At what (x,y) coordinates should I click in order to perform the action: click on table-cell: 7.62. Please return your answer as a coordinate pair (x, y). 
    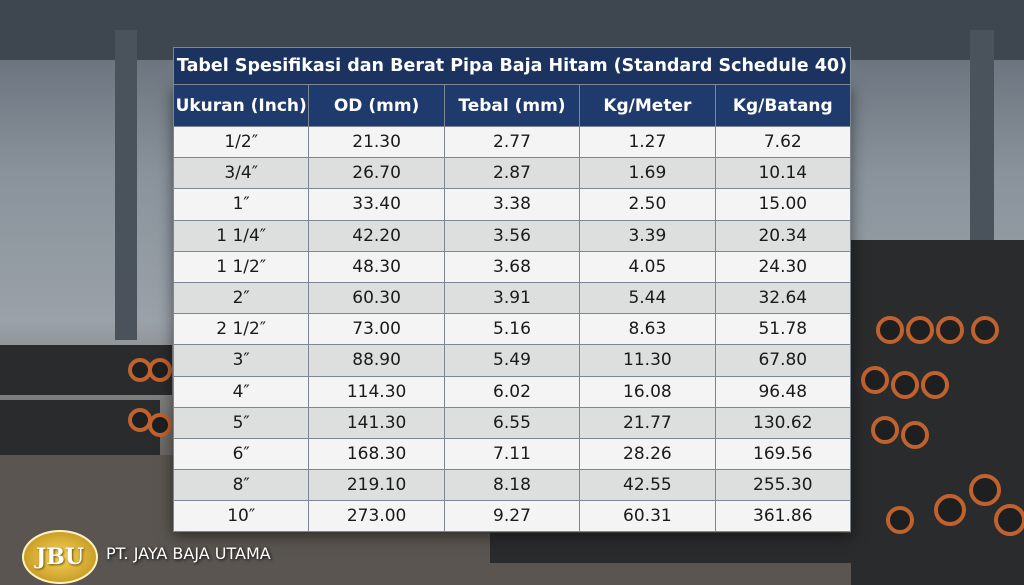
    Looking at the image, I should click on (783, 142).